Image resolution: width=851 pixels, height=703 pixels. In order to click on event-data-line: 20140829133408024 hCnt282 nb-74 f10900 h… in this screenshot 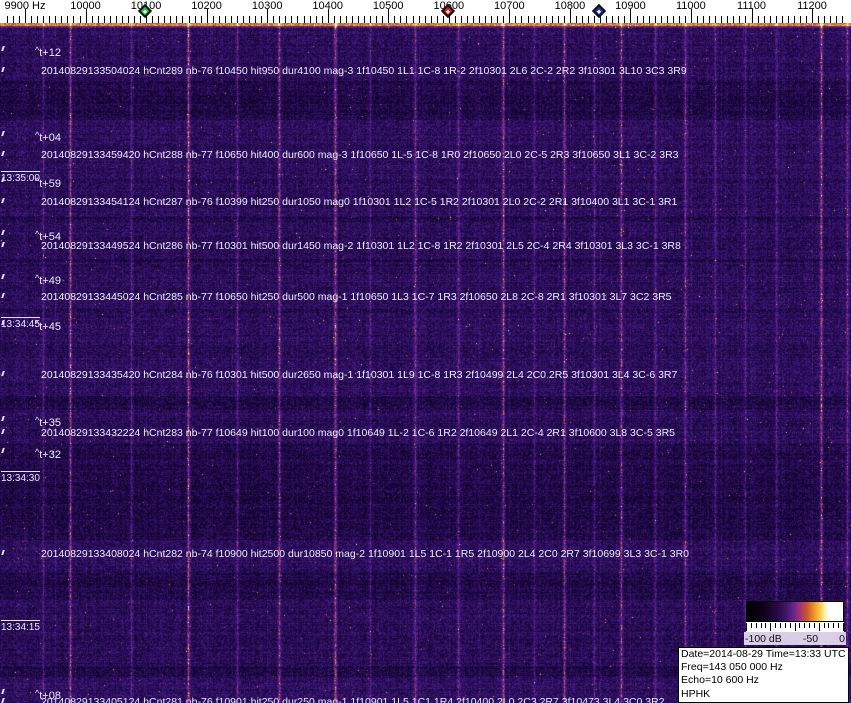, I will do `click(365, 554)`.